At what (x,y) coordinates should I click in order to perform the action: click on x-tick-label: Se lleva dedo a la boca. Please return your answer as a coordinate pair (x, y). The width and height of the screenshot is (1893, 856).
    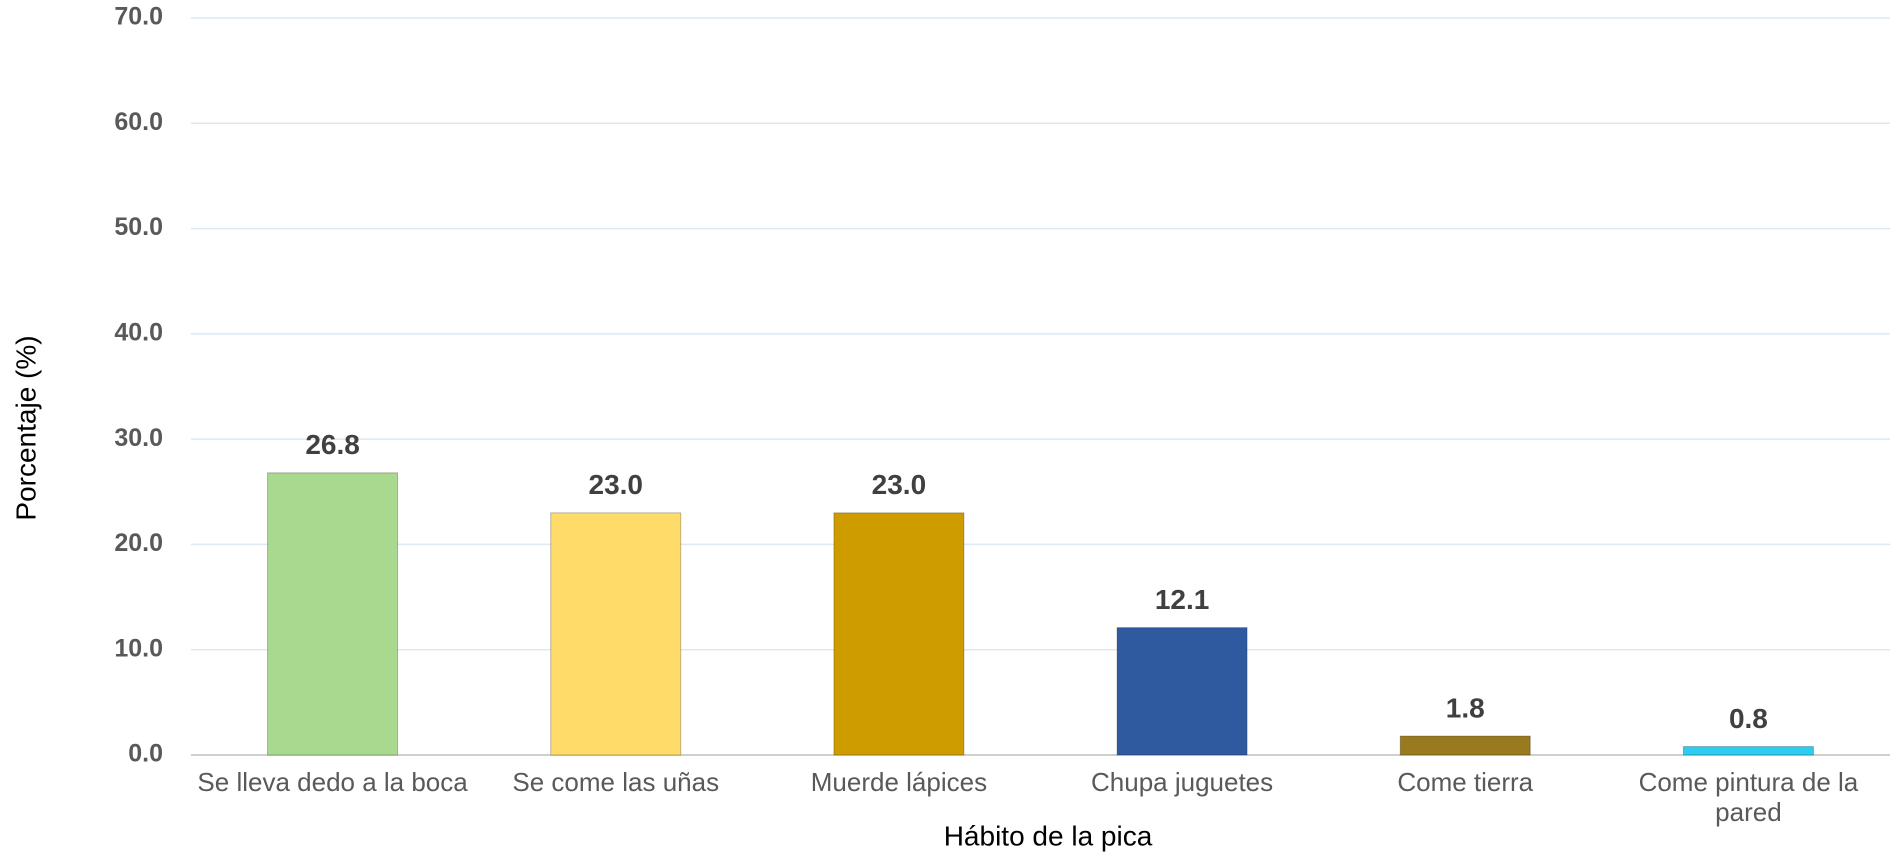
    Looking at the image, I should click on (332, 782).